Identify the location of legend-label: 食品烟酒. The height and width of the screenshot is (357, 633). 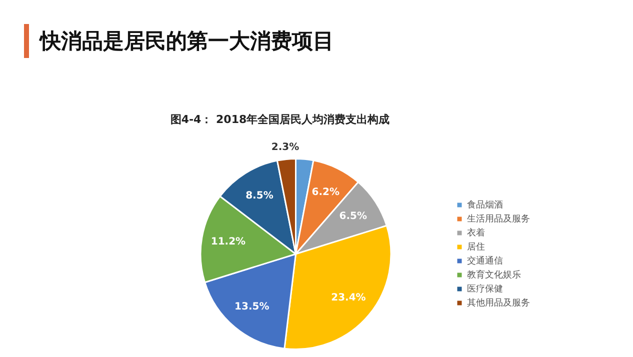
(485, 204).